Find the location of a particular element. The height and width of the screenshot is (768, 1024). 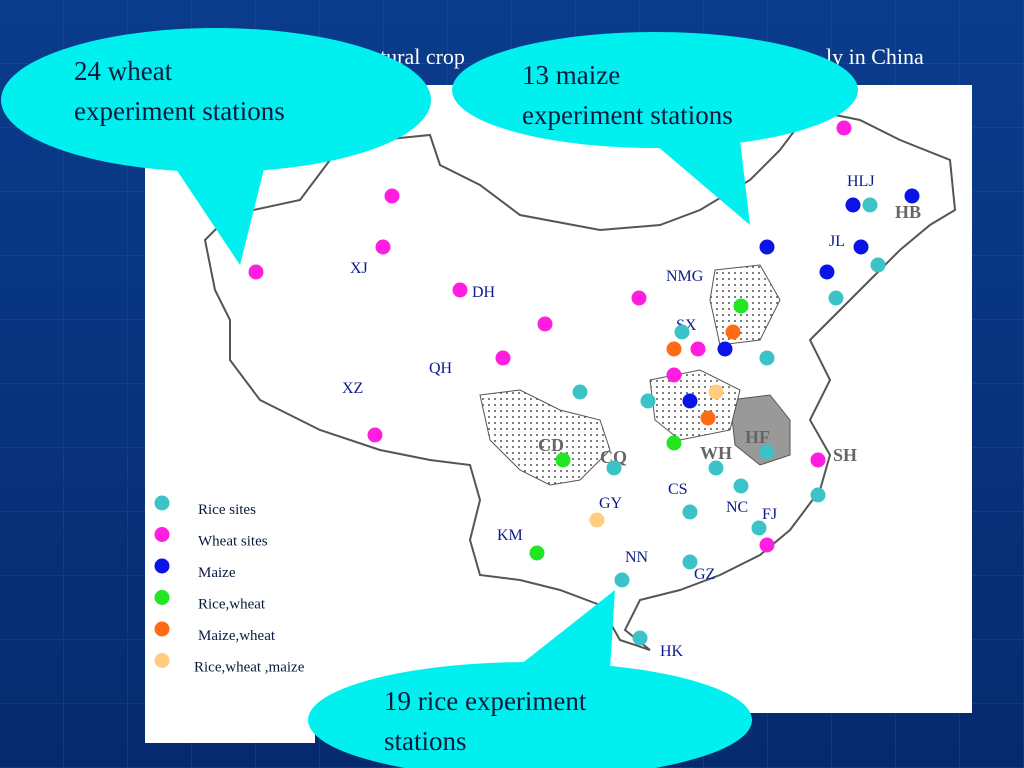

callout-line: 19 rice experiment is located at coordinates (485, 701).